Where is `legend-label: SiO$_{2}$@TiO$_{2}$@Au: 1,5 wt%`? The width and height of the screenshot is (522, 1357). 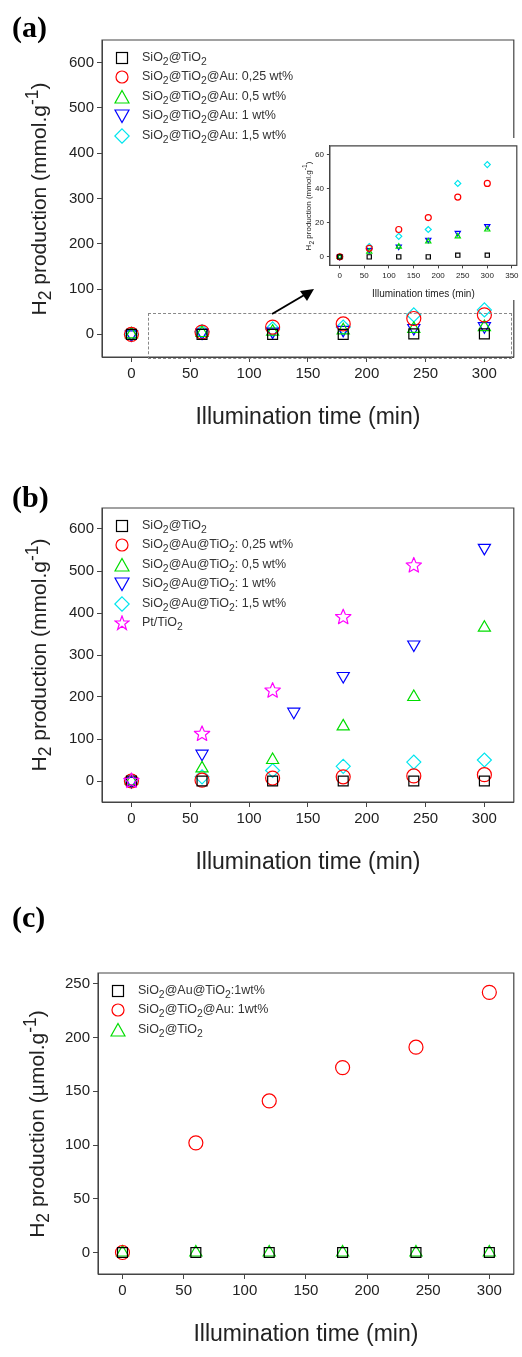 legend-label: SiO$_{2}$@TiO$_{2}$@Au: 1,5 wt% is located at coordinates (214, 135).